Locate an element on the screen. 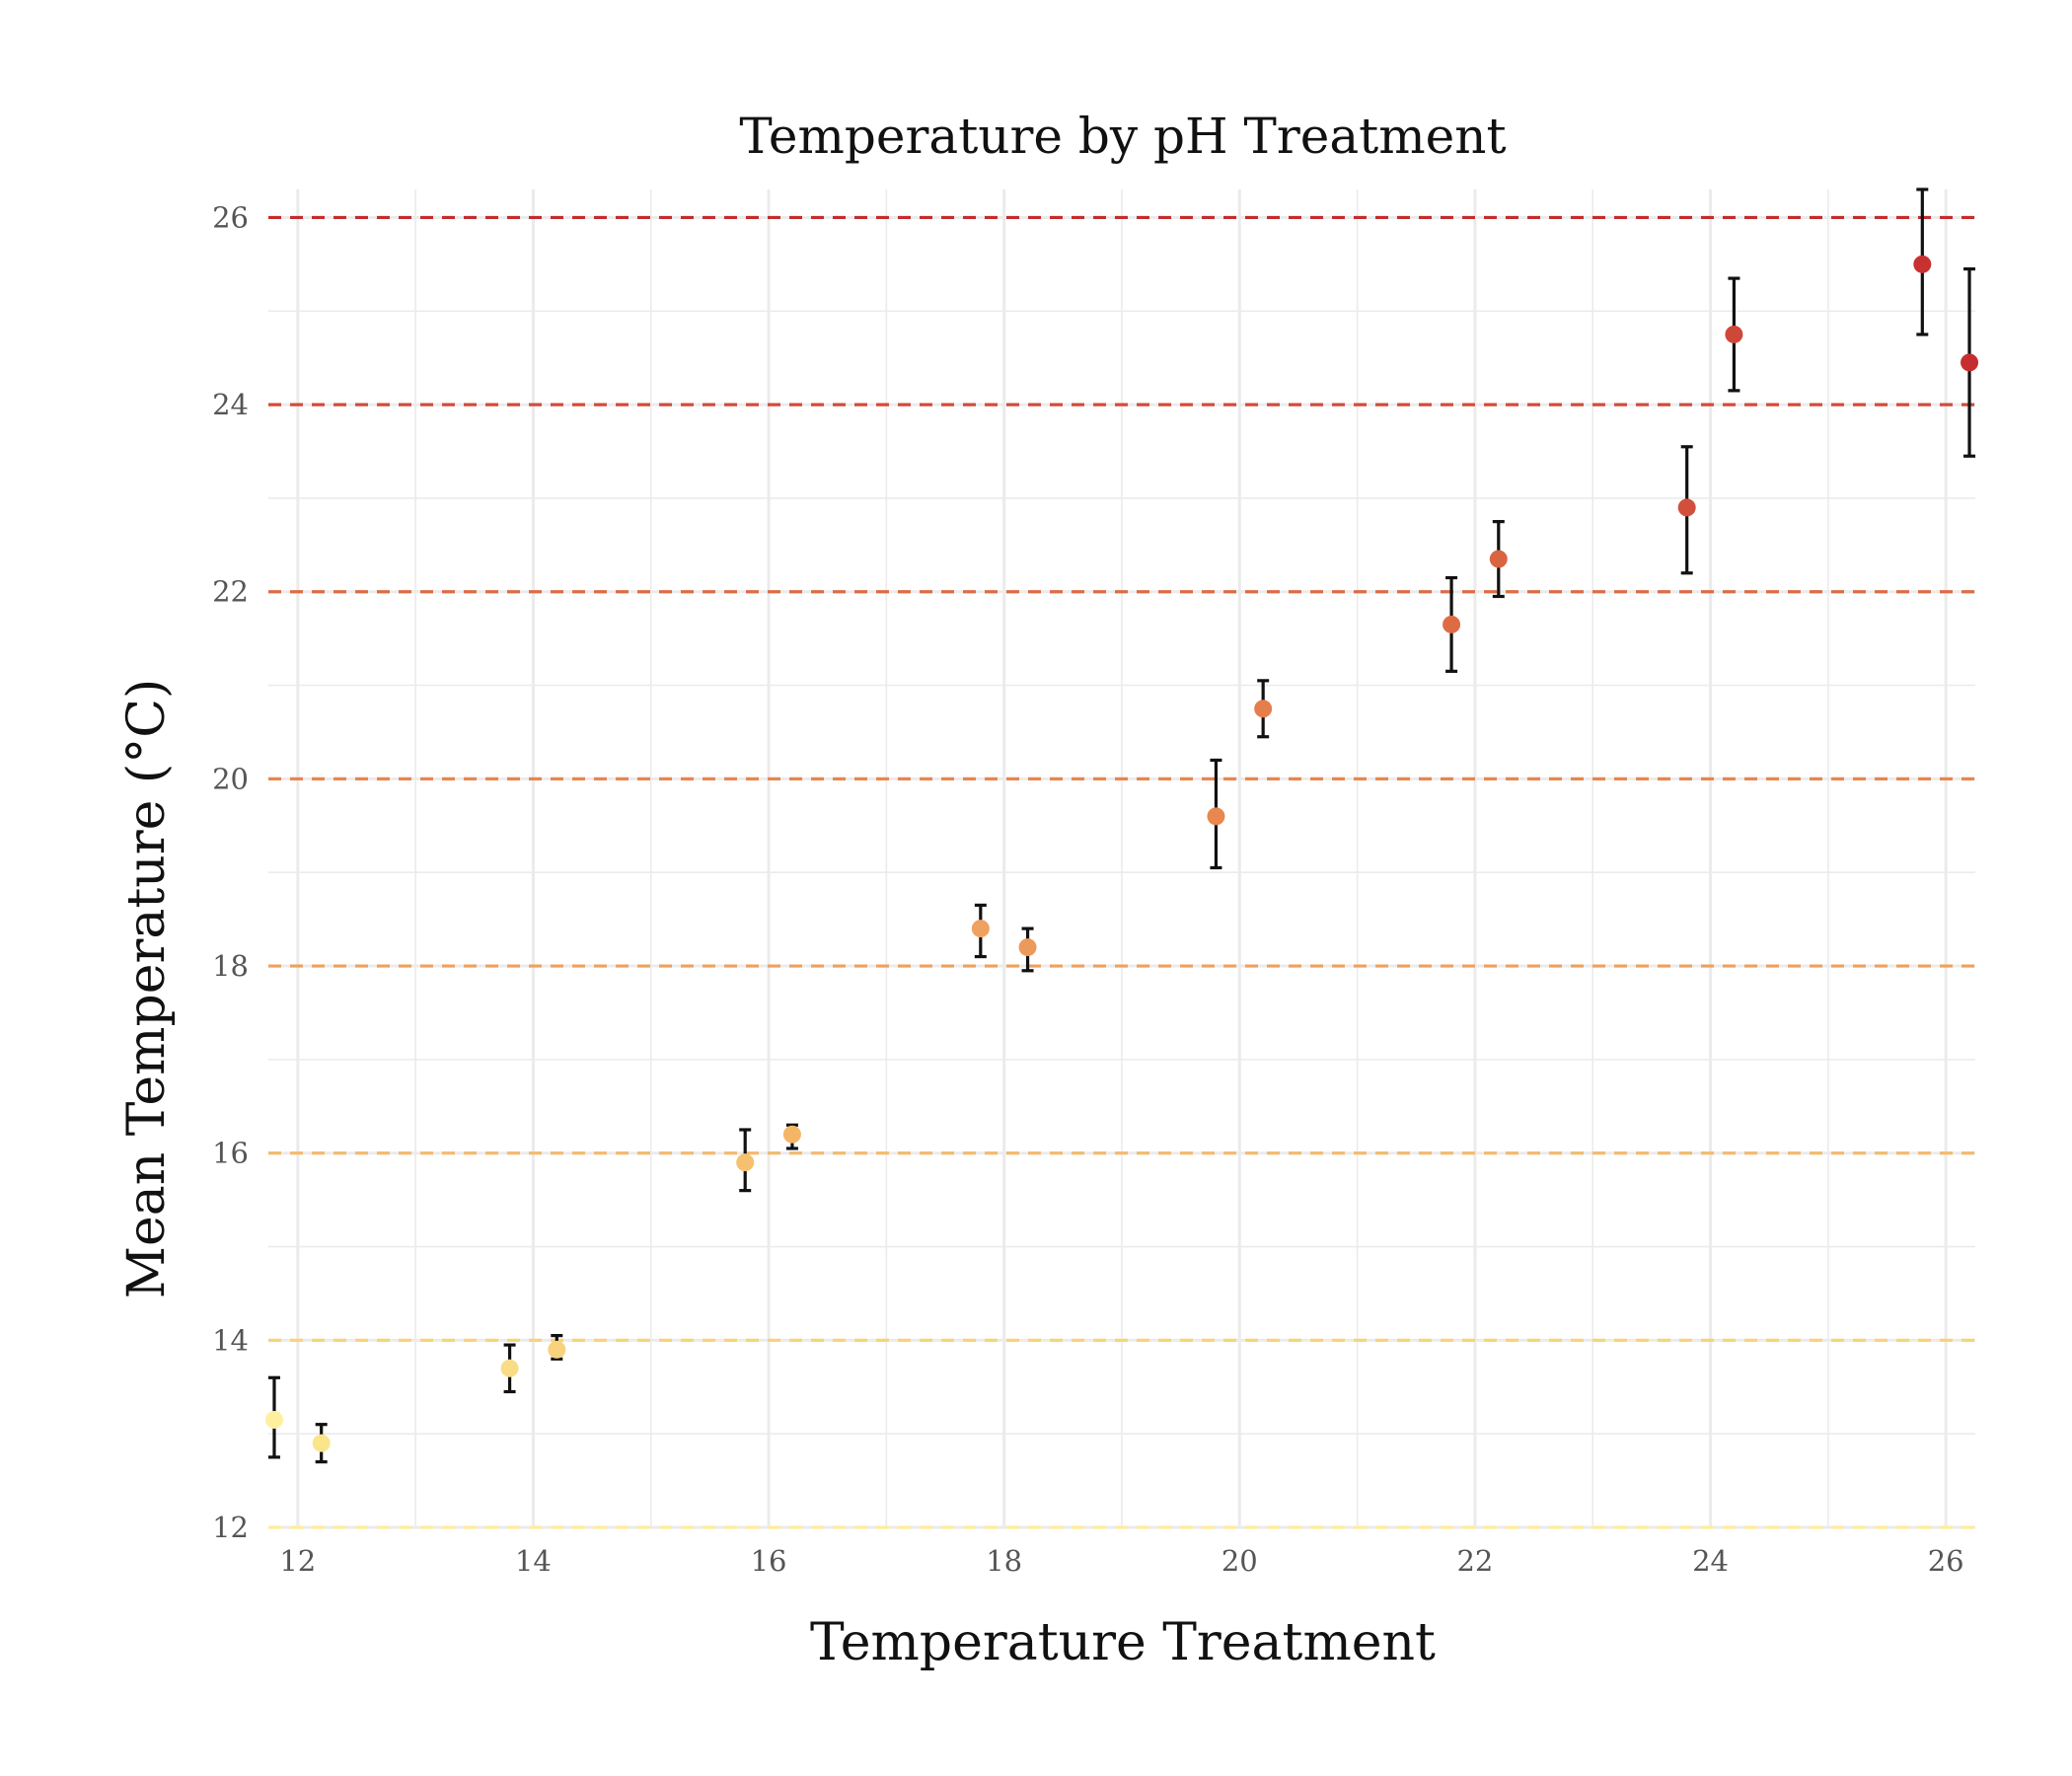 Image resolution: width=2072 pixels, height=1776 pixels. x-tick-label: 24 is located at coordinates (1711, 1561).